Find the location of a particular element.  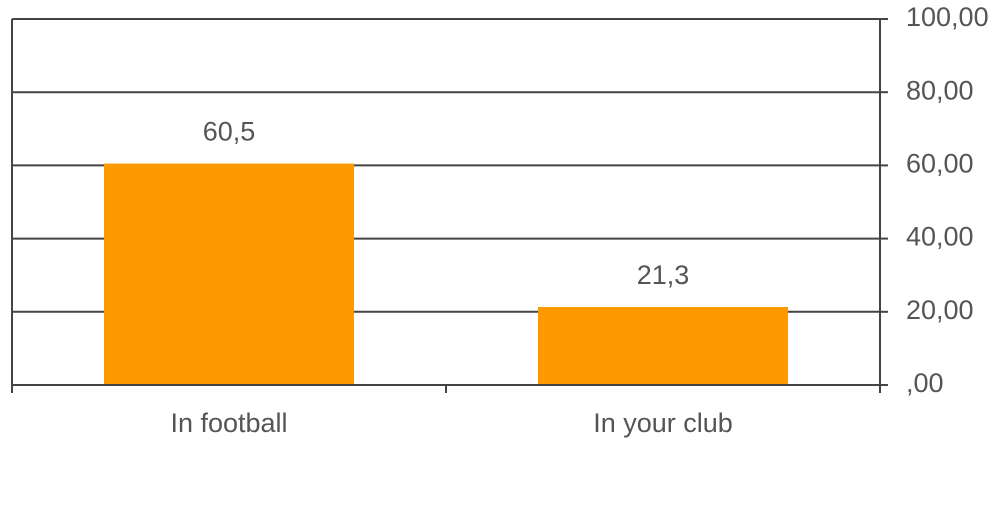

y-tick-label: ,00 is located at coordinates (925, 383).